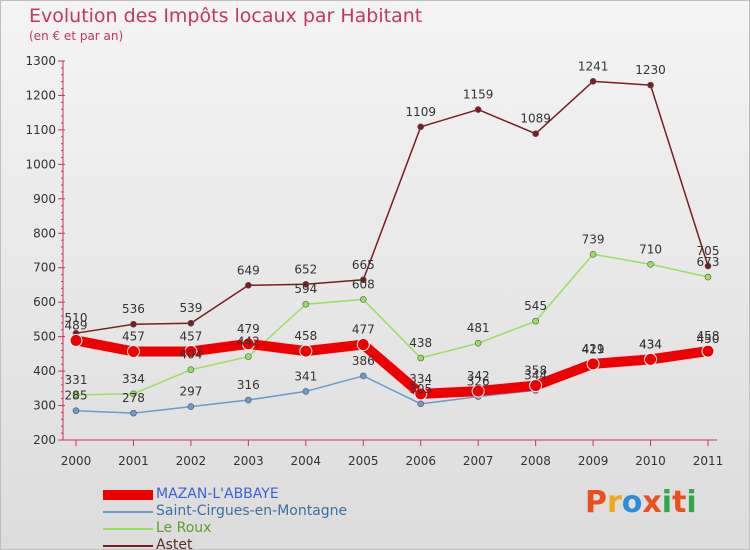 The height and width of the screenshot is (550, 750). Describe the element at coordinates (535, 119) in the screenshot. I see `data-label: 1089` at that location.